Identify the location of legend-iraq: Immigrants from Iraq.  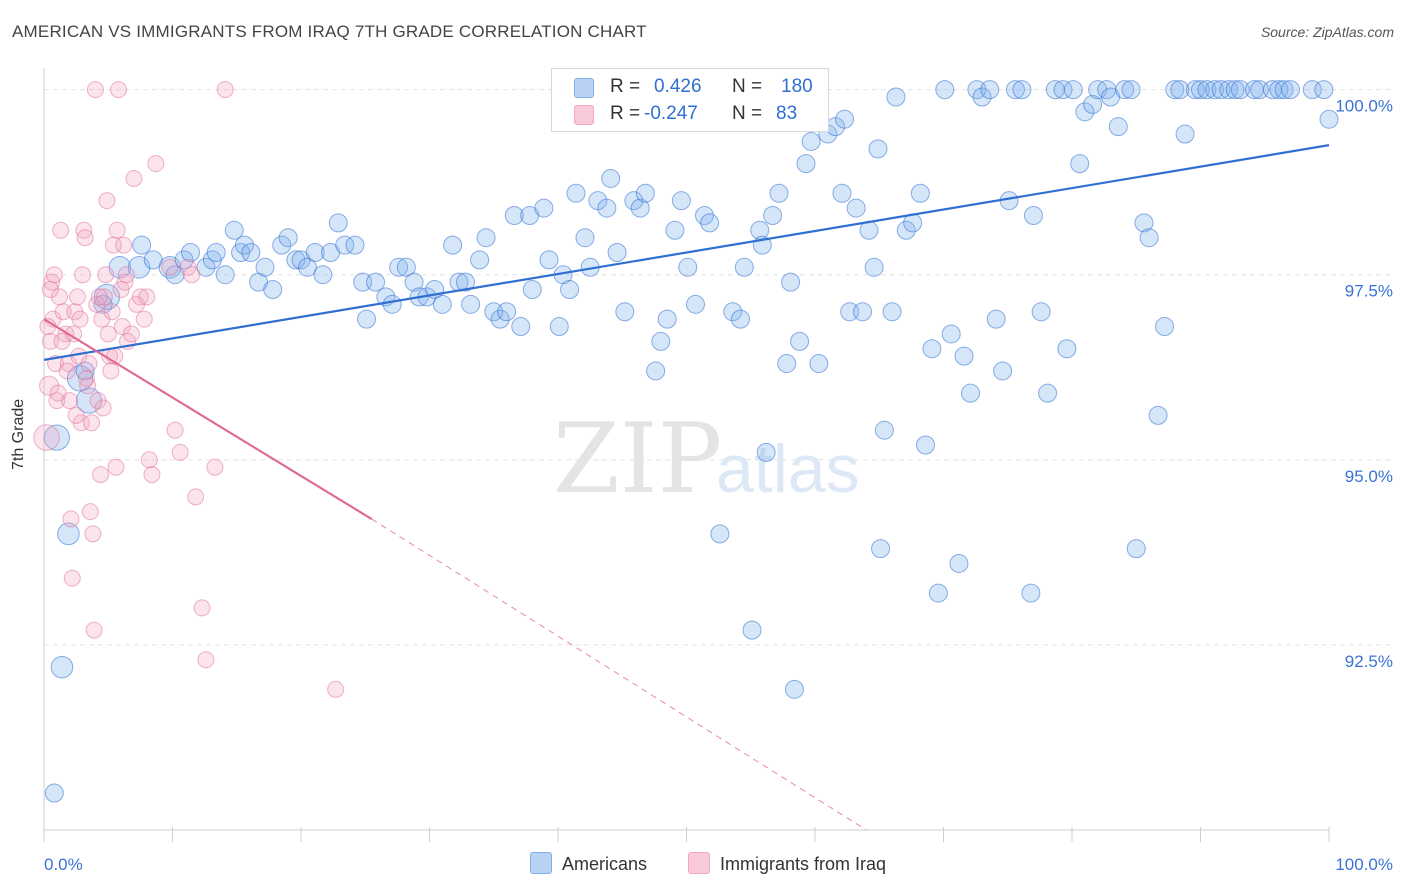
(787, 863).